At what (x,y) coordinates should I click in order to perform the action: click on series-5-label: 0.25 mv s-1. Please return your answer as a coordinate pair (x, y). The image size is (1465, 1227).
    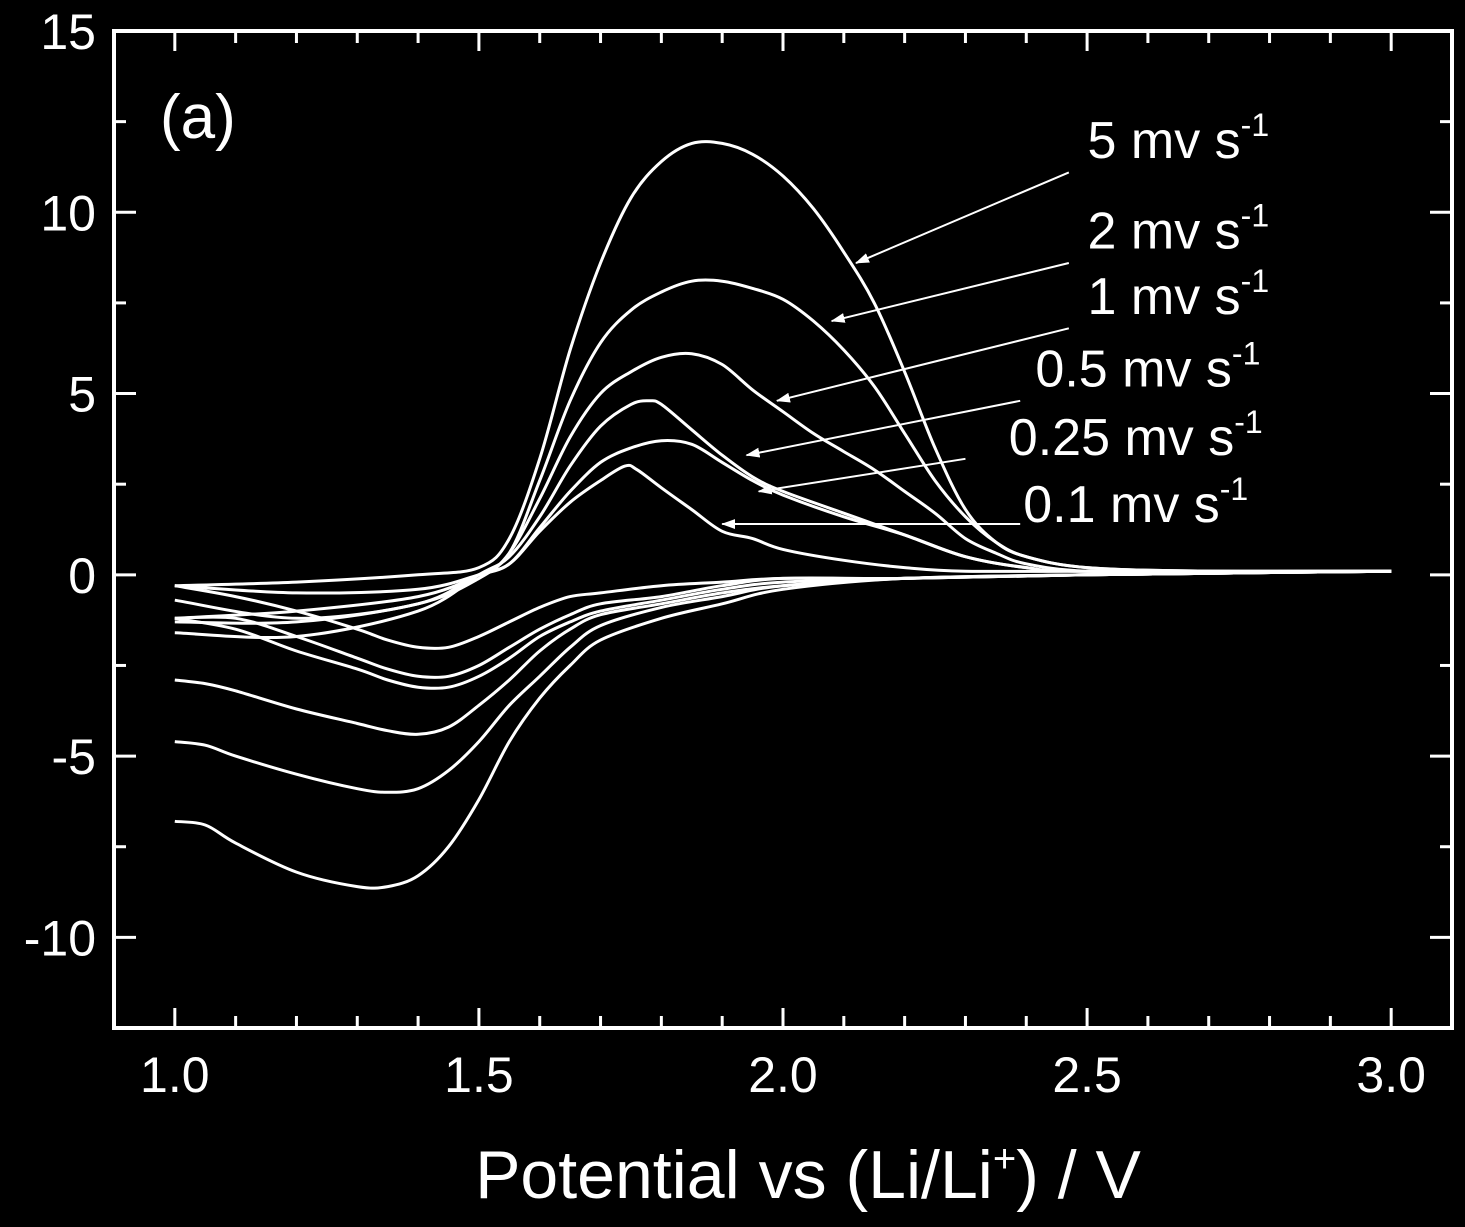
    Looking at the image, I should click on (1136, 435).